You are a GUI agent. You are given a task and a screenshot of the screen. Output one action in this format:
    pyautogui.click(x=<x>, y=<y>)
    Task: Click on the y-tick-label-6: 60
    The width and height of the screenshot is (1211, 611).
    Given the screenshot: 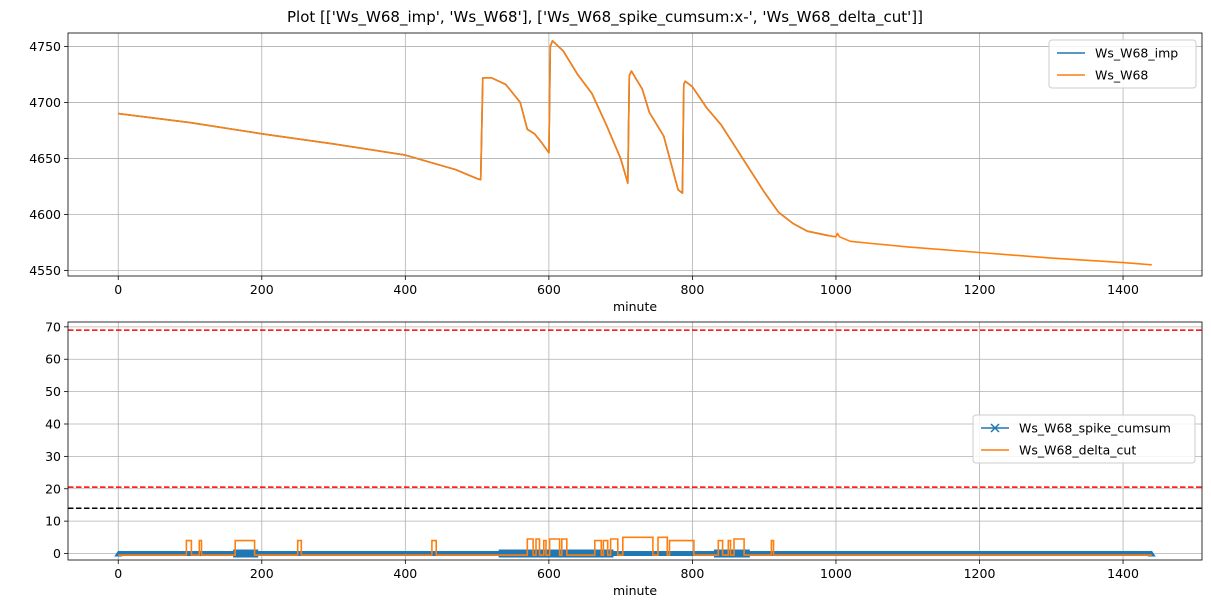 What is the action you would take?
    pyautogui.click(x=53, y=359)
    